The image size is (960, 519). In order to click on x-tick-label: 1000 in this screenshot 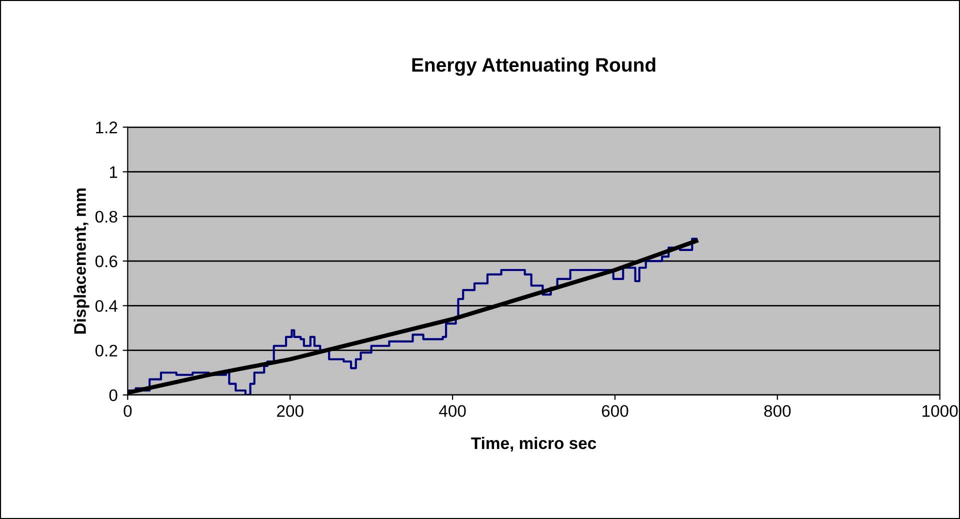, I will do `click(940, 411)`.